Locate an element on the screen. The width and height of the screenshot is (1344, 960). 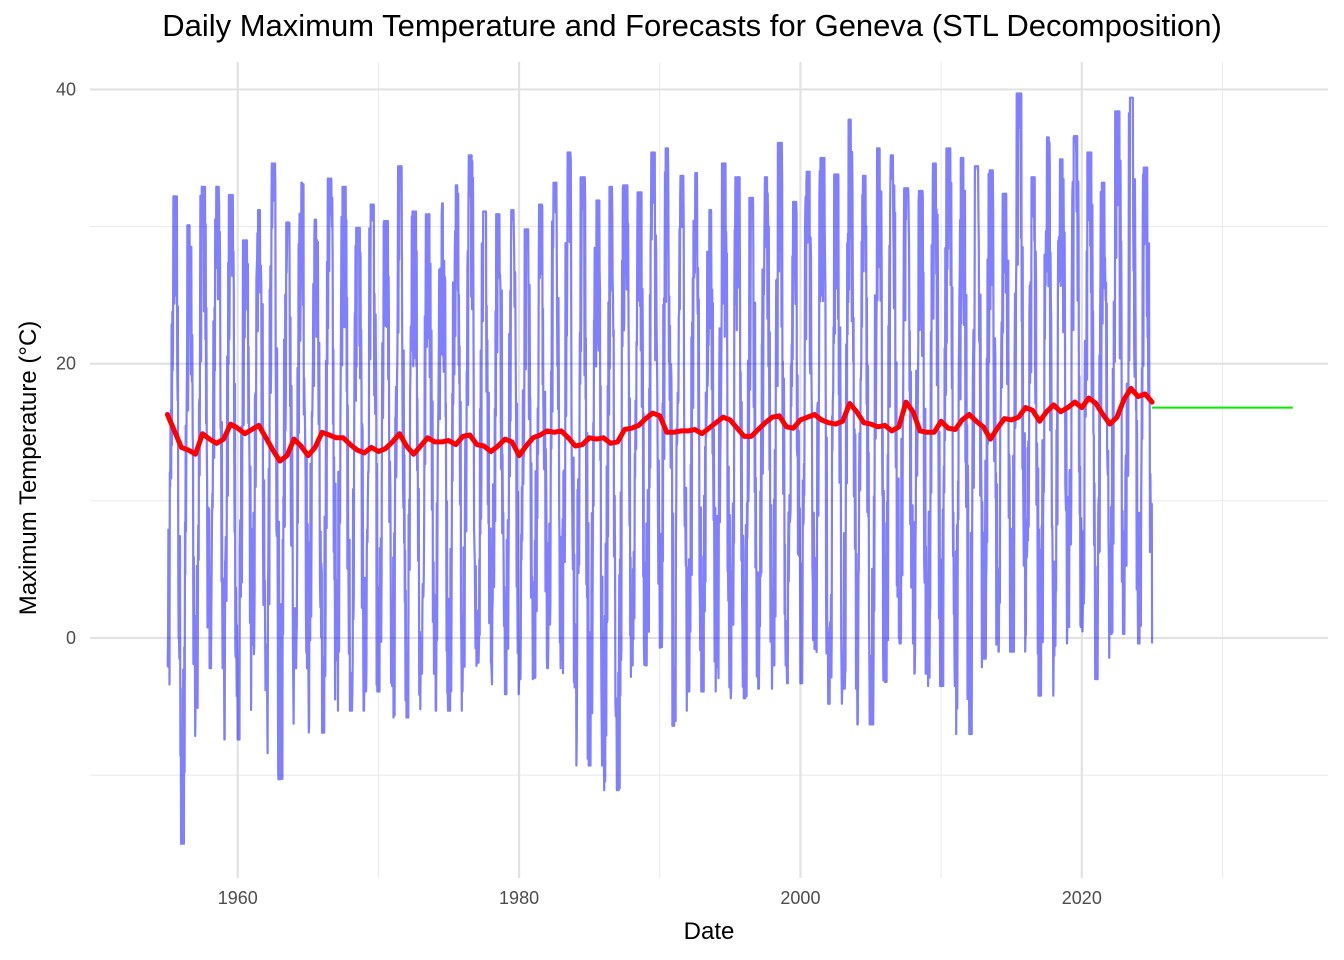
x-tick-label: 1980 is located at coordinates (519, 898).